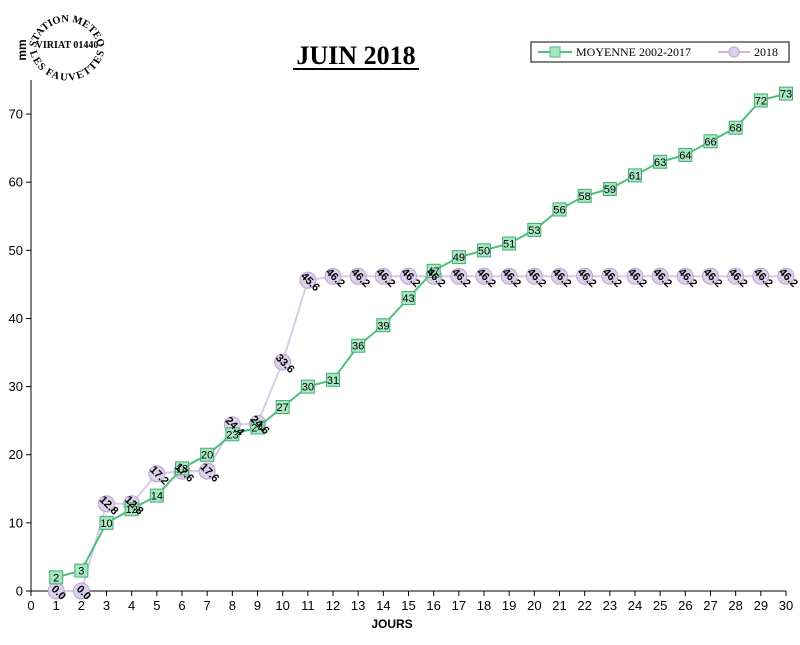  I want to click on x-tick-label: 27, so click(710, 605).